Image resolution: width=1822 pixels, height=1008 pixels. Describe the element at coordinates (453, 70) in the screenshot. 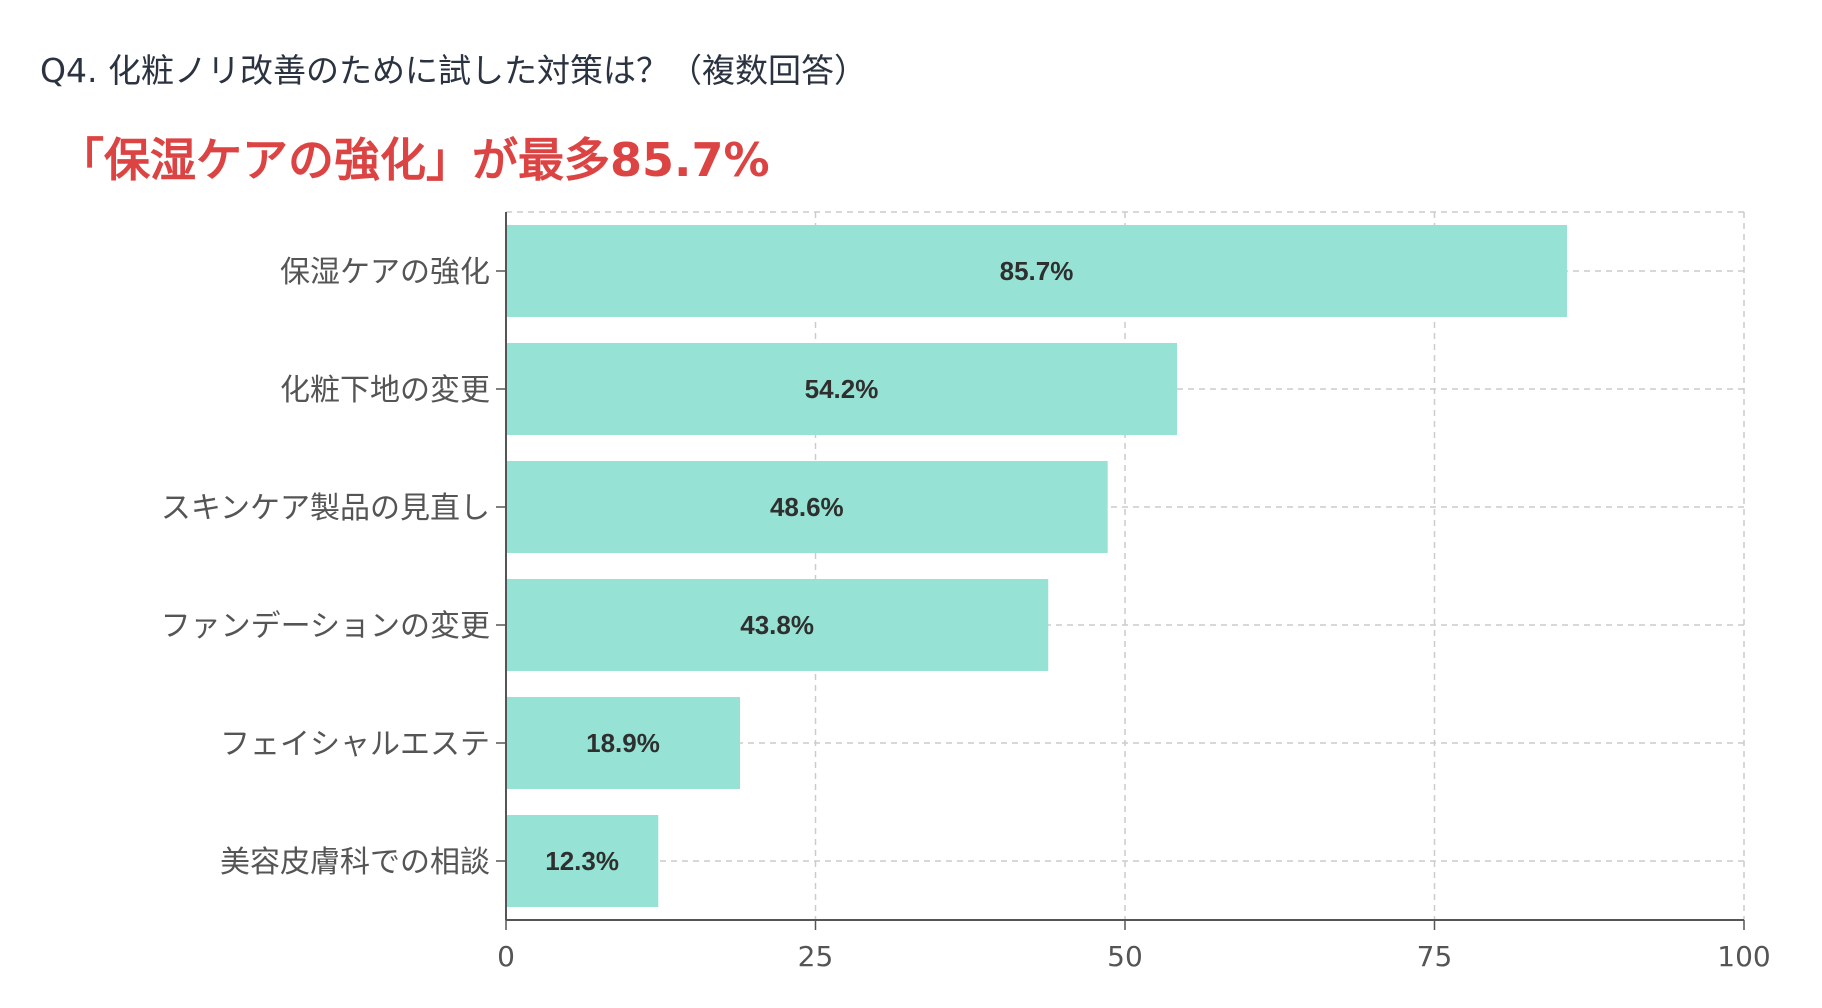

I see `question-title: Q4. 化粧ノリ改善のために試した対策は？（複数回答）` at that location.